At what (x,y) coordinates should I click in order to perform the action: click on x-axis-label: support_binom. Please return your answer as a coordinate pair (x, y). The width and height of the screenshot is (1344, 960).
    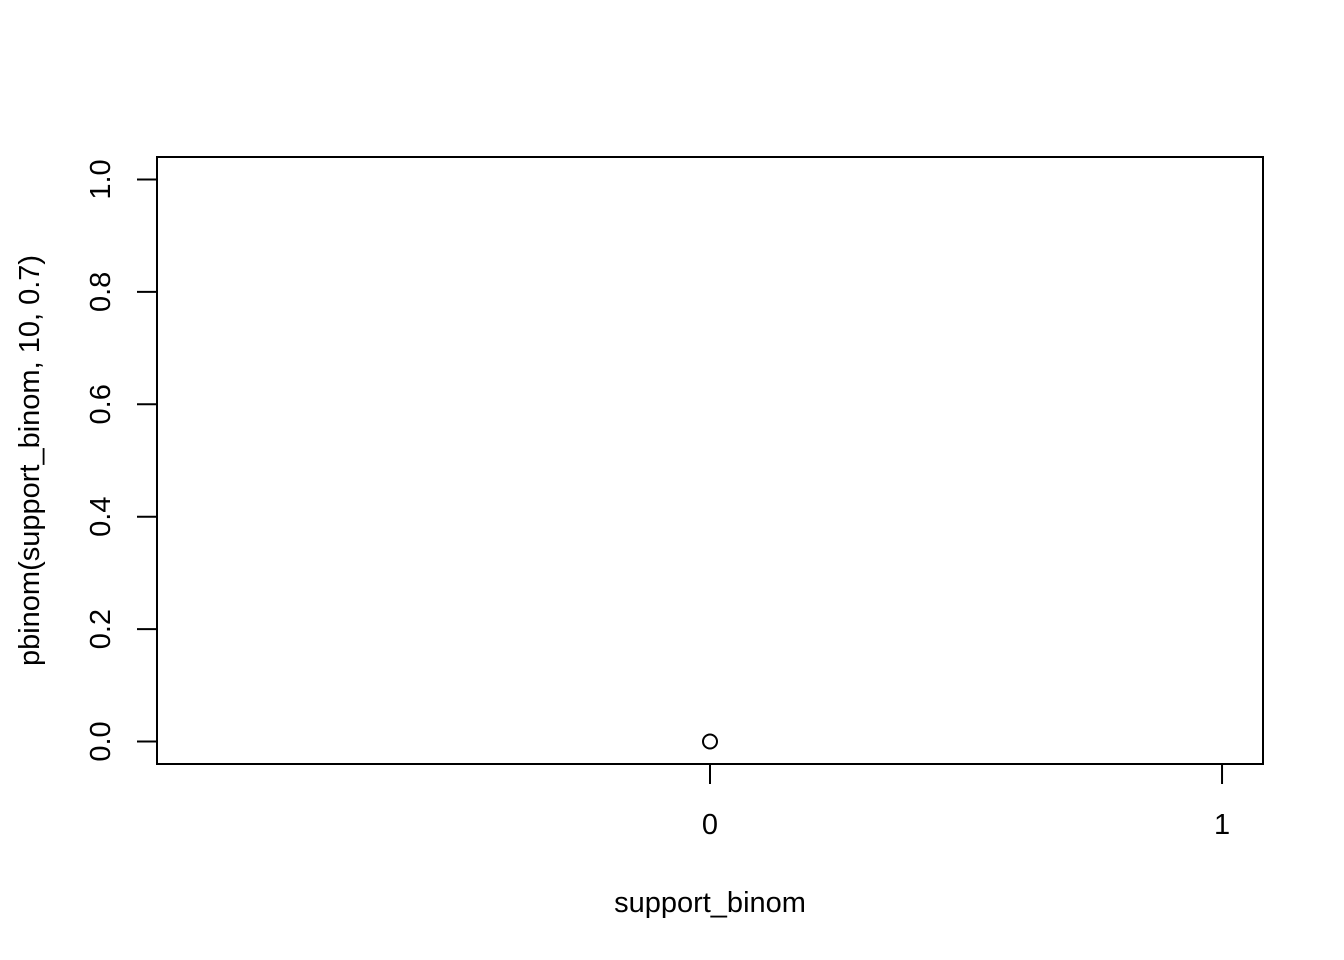
    Looking at the image, I should click on (710, 903).